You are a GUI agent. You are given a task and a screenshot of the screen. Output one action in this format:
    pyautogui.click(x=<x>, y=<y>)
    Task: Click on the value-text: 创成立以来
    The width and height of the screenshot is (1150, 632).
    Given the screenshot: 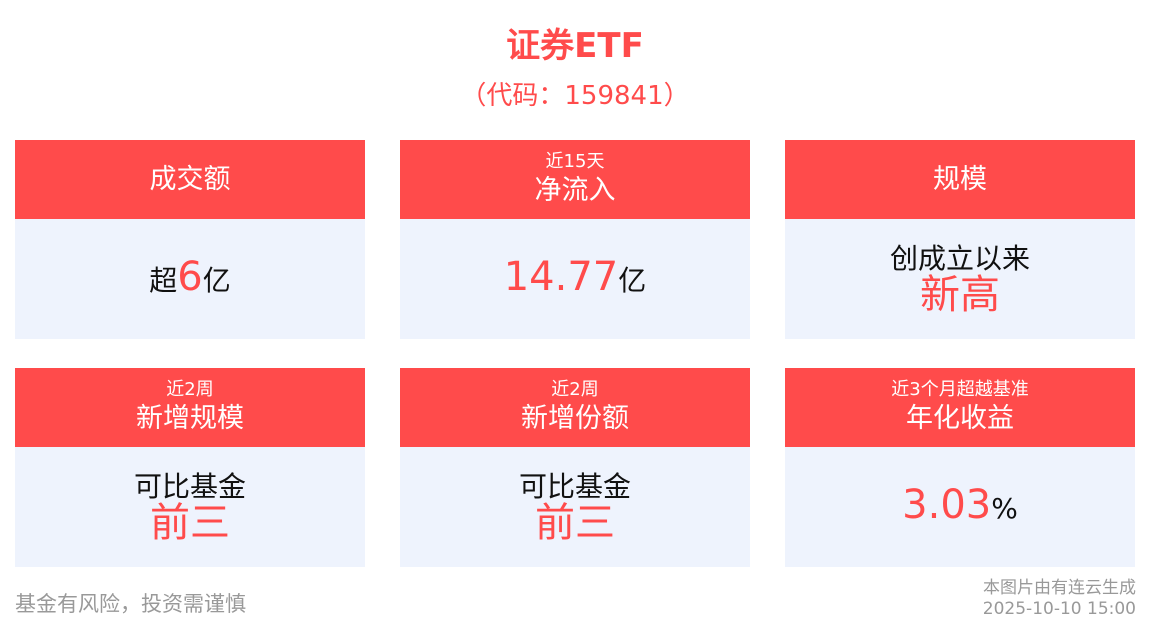 What is the action you would take?
    pyautogui.click(x=959, y=258)
    